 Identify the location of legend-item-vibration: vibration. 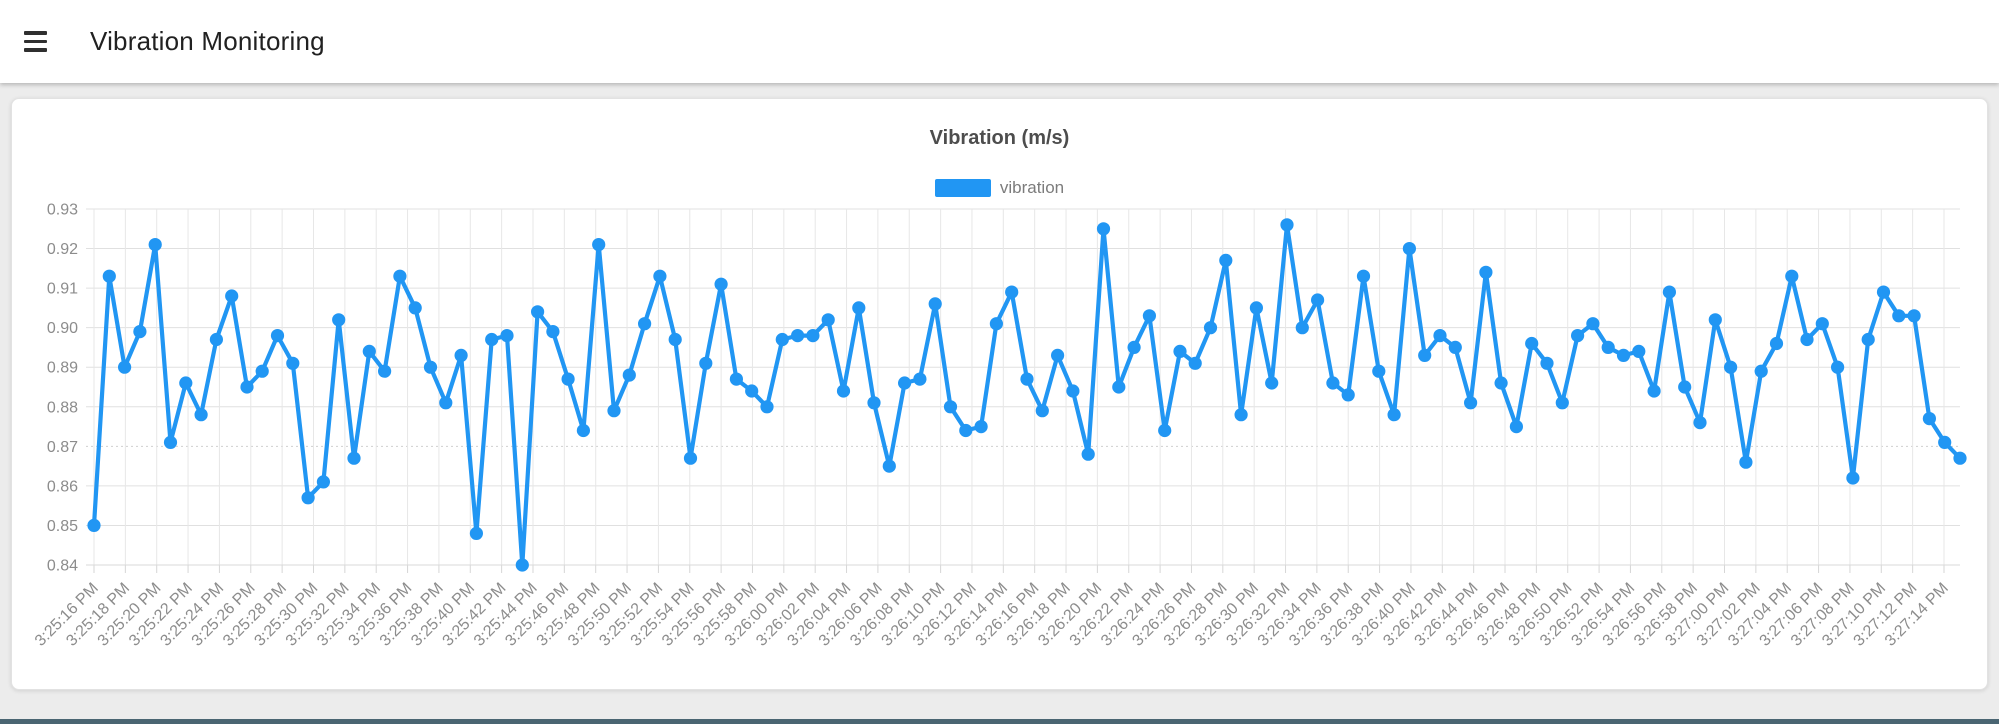
(999, 188).